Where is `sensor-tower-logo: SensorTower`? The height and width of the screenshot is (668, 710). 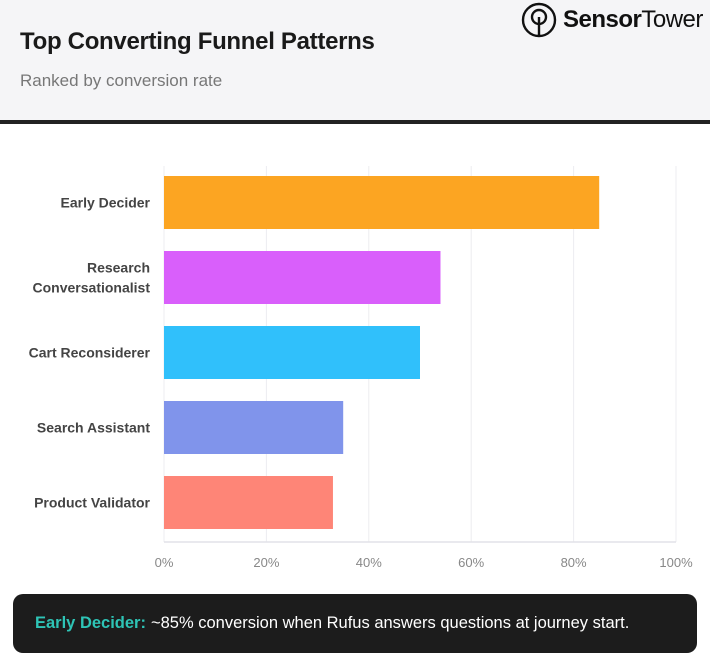 sensor-tower-logo: SensorTower is located at coordinates (612, 20).